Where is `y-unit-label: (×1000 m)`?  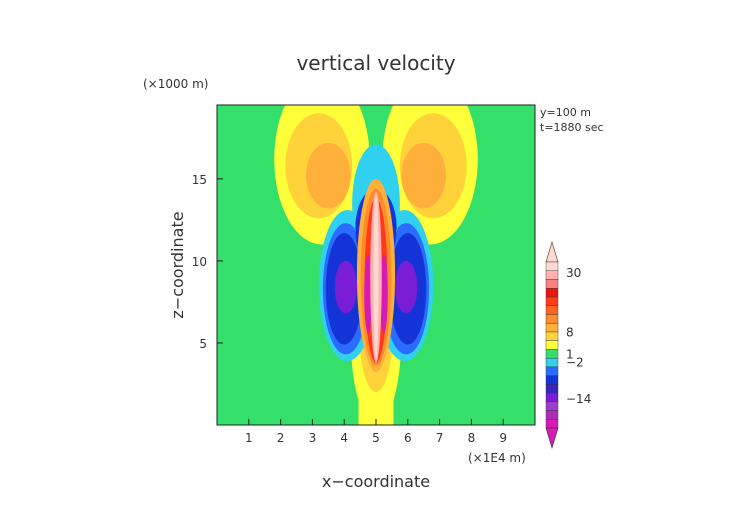 y-unit-label: (×1000 m) is located at coordinates (175, 84).